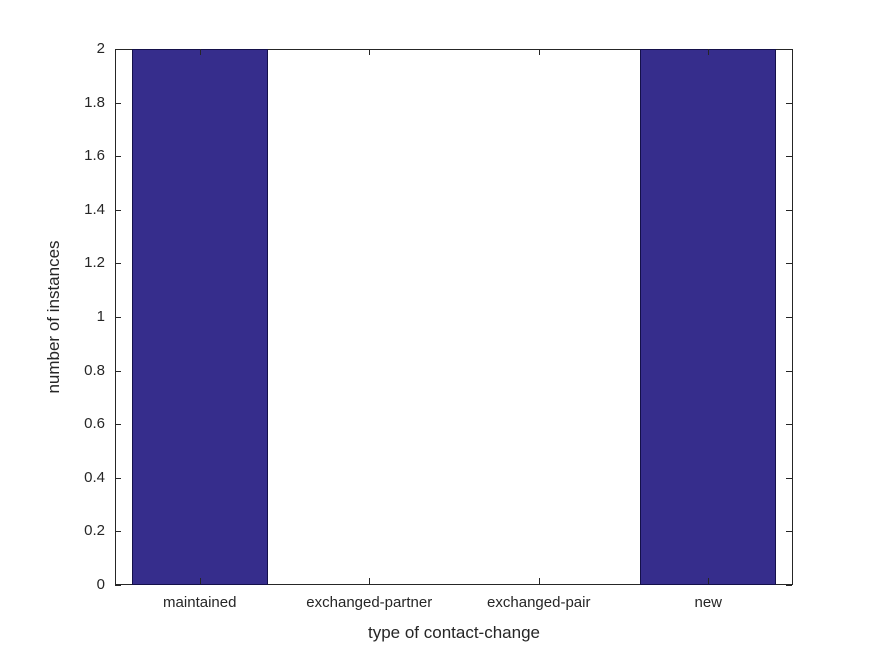 The width and height of the screenshot is (875, 656). What do you see at coordinates (199, 317) in the screenshot?
I see `bar-maintained` at bounding box center [199, 317].